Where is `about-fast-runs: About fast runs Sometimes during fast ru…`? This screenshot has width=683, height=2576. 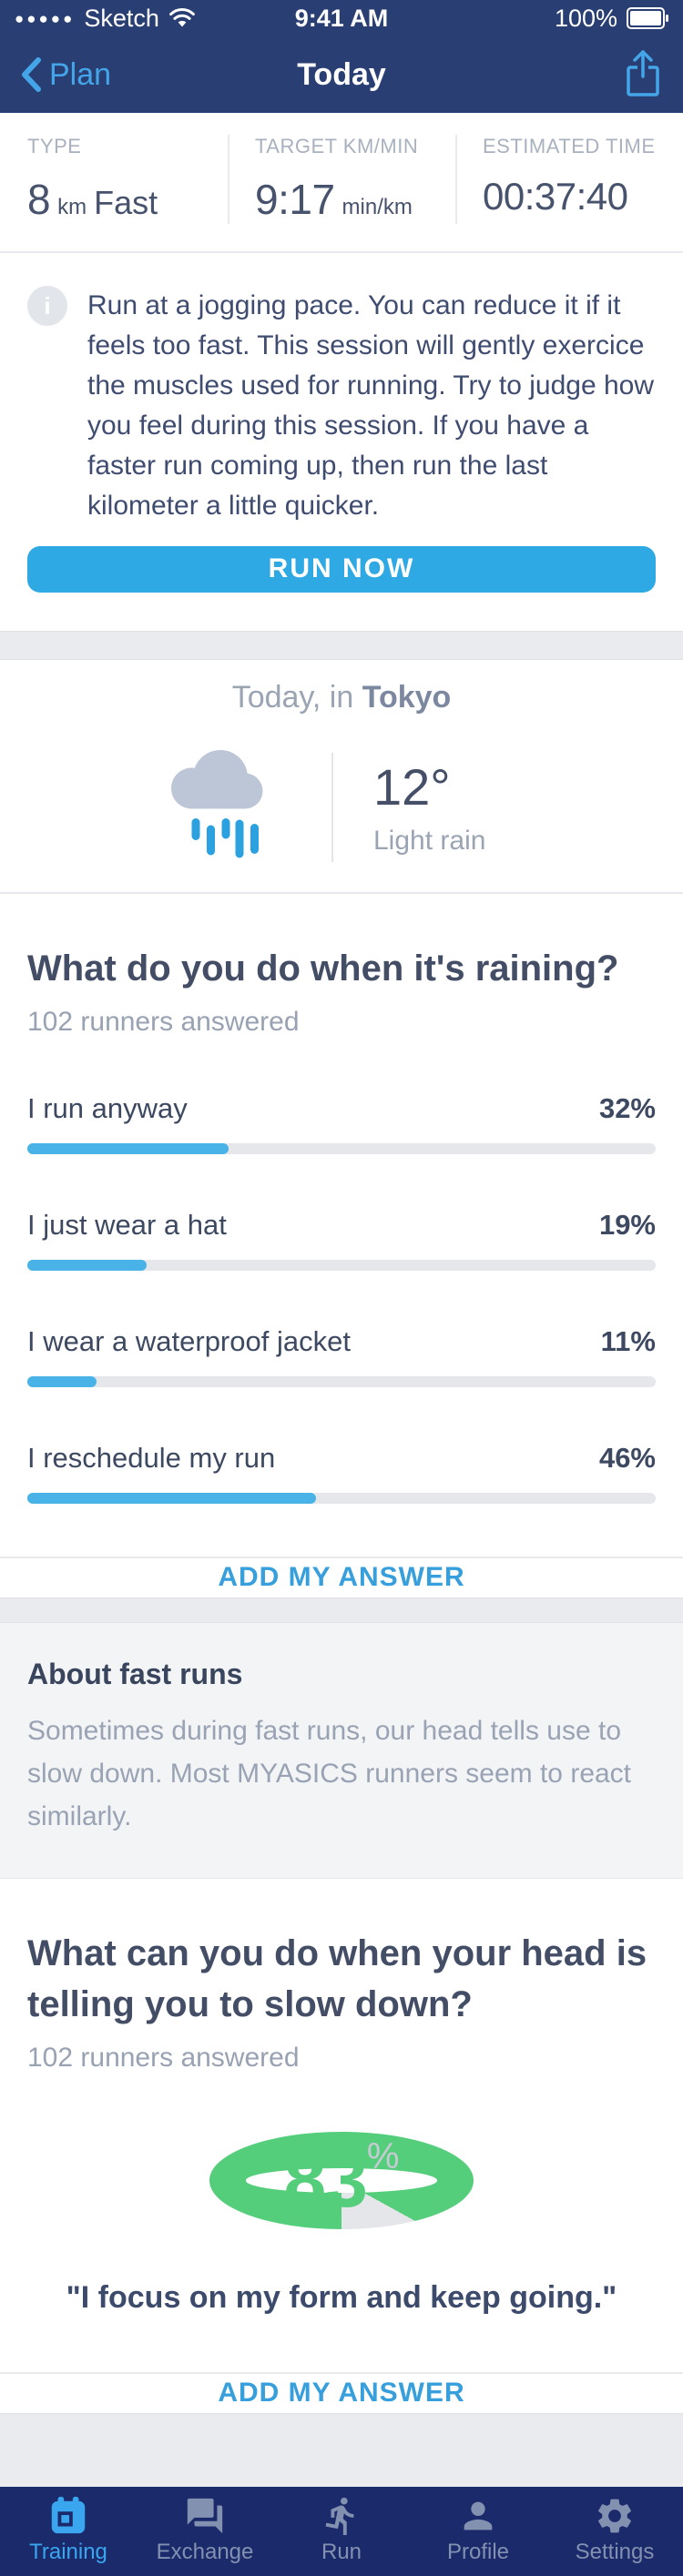
about-fast-runs: About fast runs Sometimes during fast ru… is located at coordinates (341, 1750).